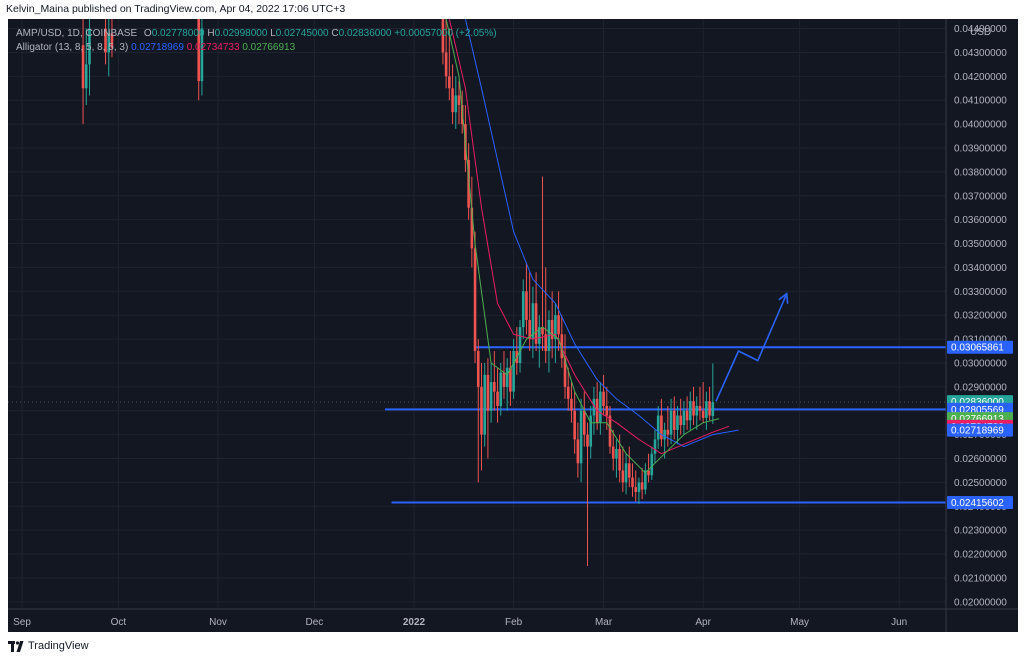 Image resolution: width=1024 pixels, height=660 pixels. I want to click on price-label-text: 0.02415602, so click(977, 503).